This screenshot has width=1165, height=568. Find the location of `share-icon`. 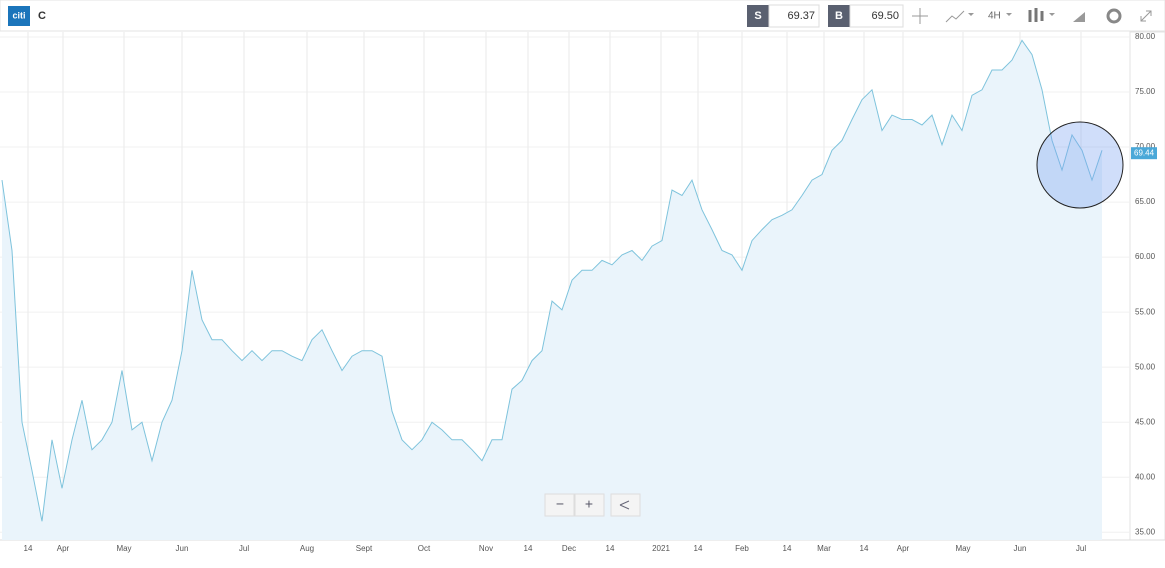

share-icon is located at coordinates (624, 505).